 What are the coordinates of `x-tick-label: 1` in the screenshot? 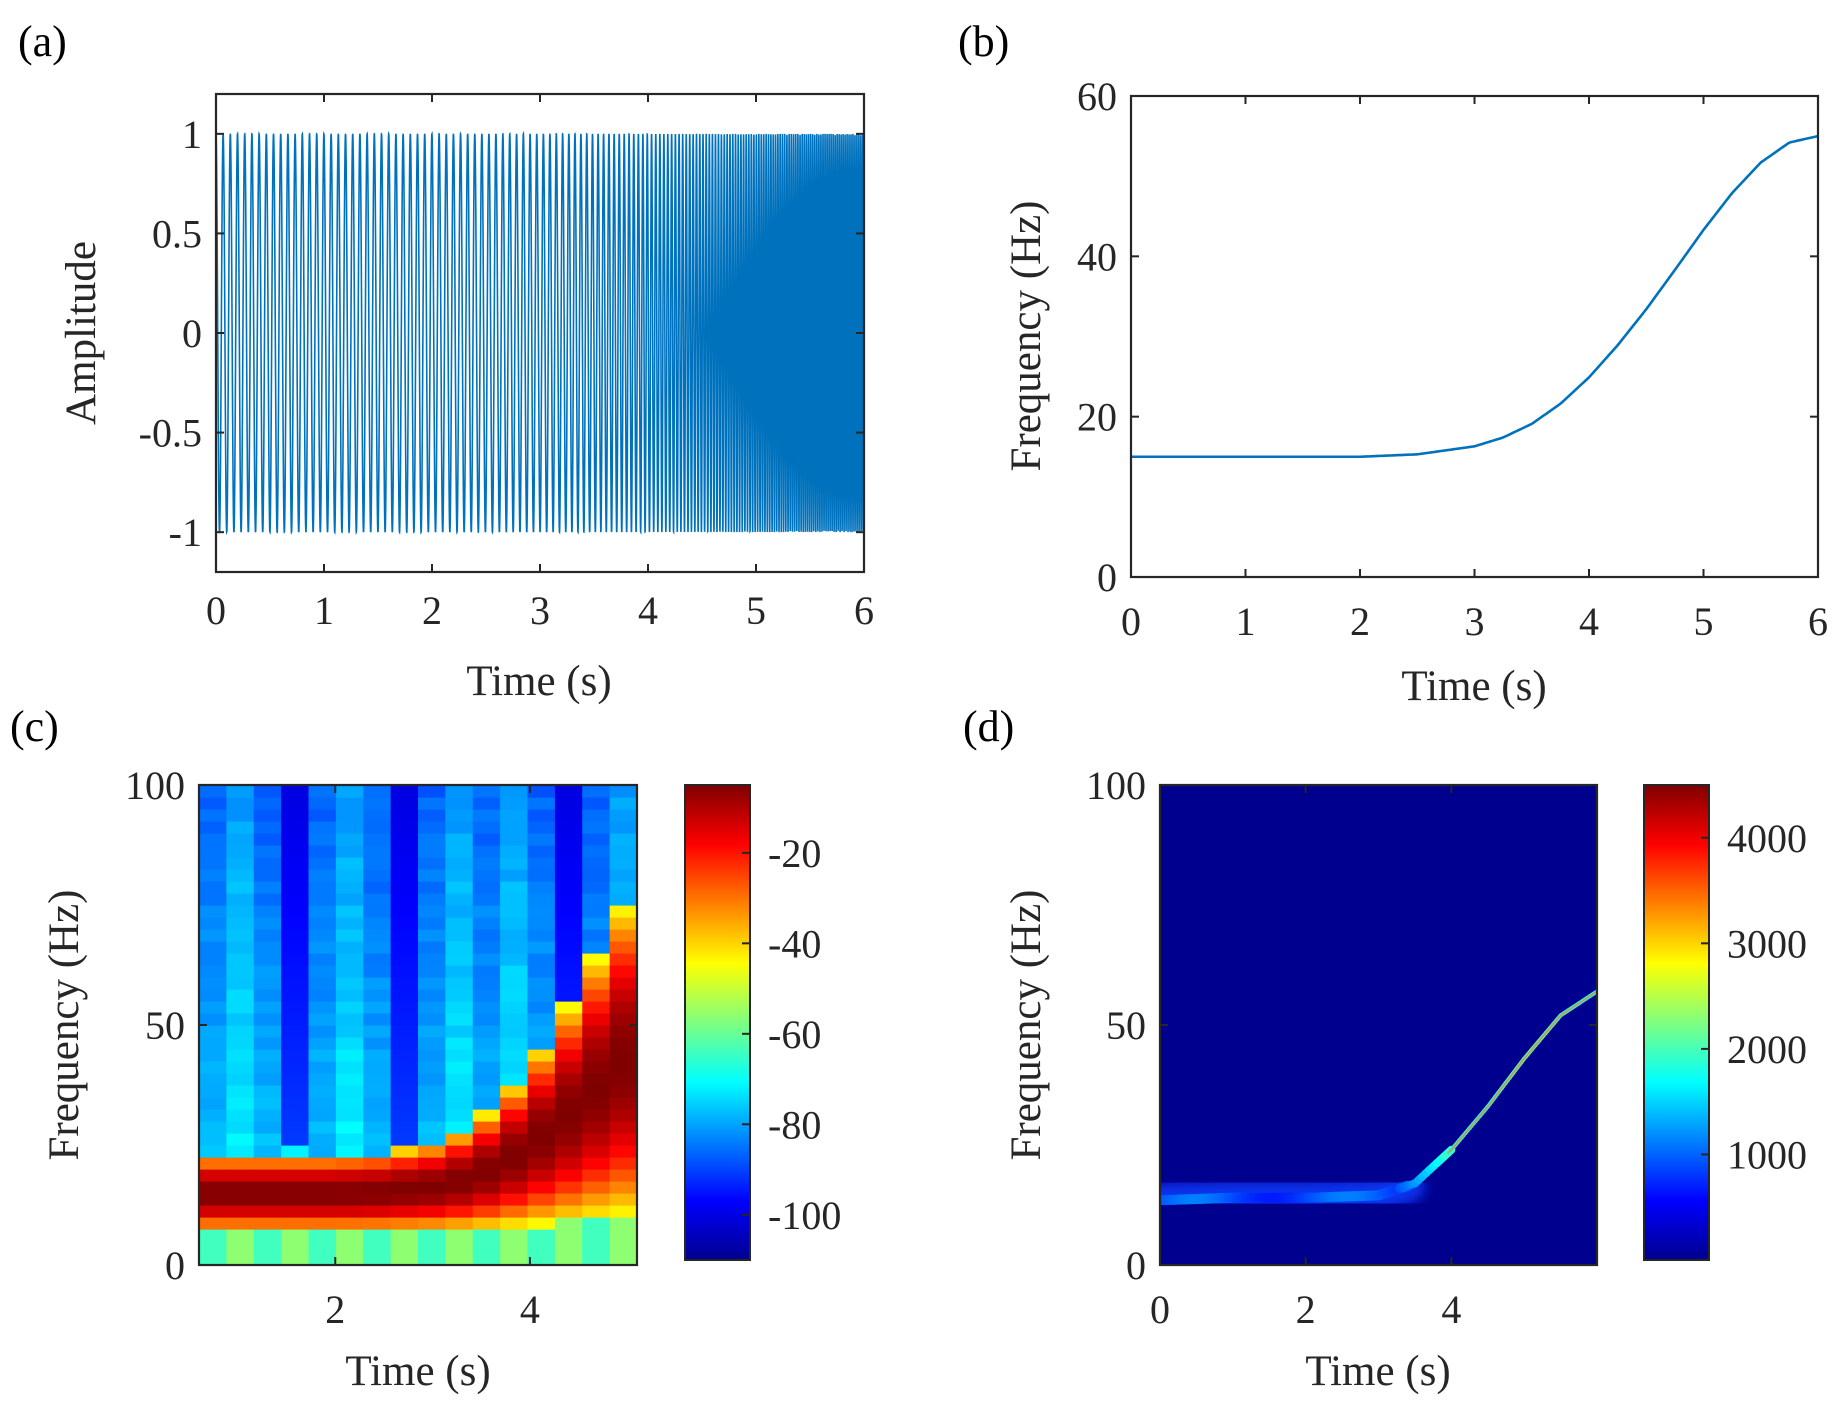 It's located at (1246, 621).